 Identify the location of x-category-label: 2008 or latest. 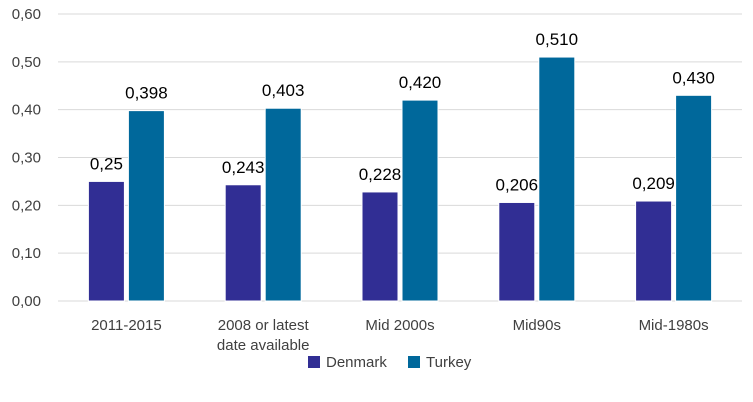
(264, 325).